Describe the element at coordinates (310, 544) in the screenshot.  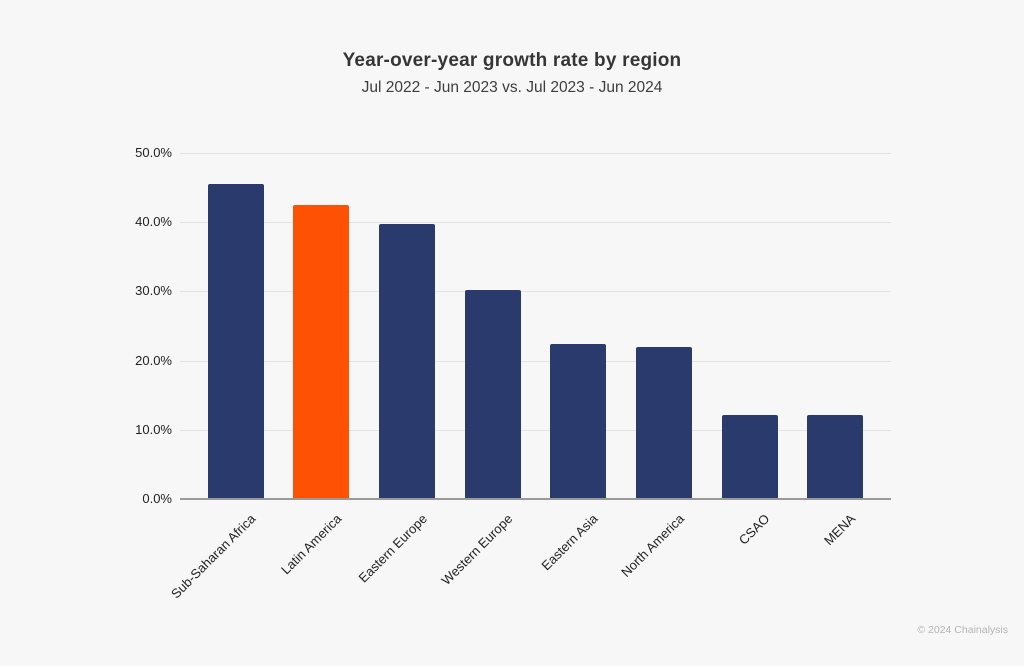
I see `x-tick-label-latin-america: Latin America` at that location.